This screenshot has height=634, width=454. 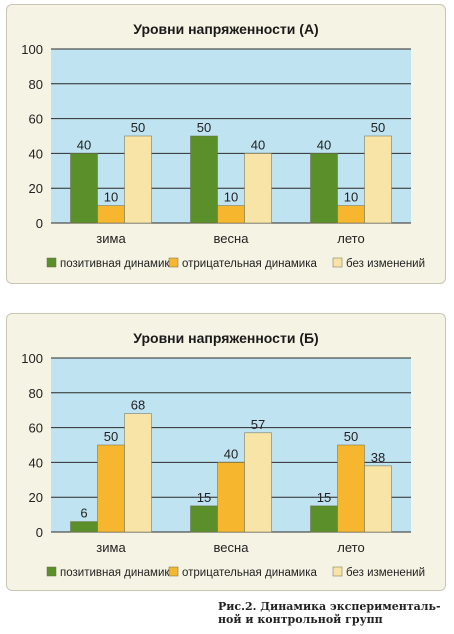 I want to click on data-label-a-spring-positive: 50, so click(x=204, y=127).